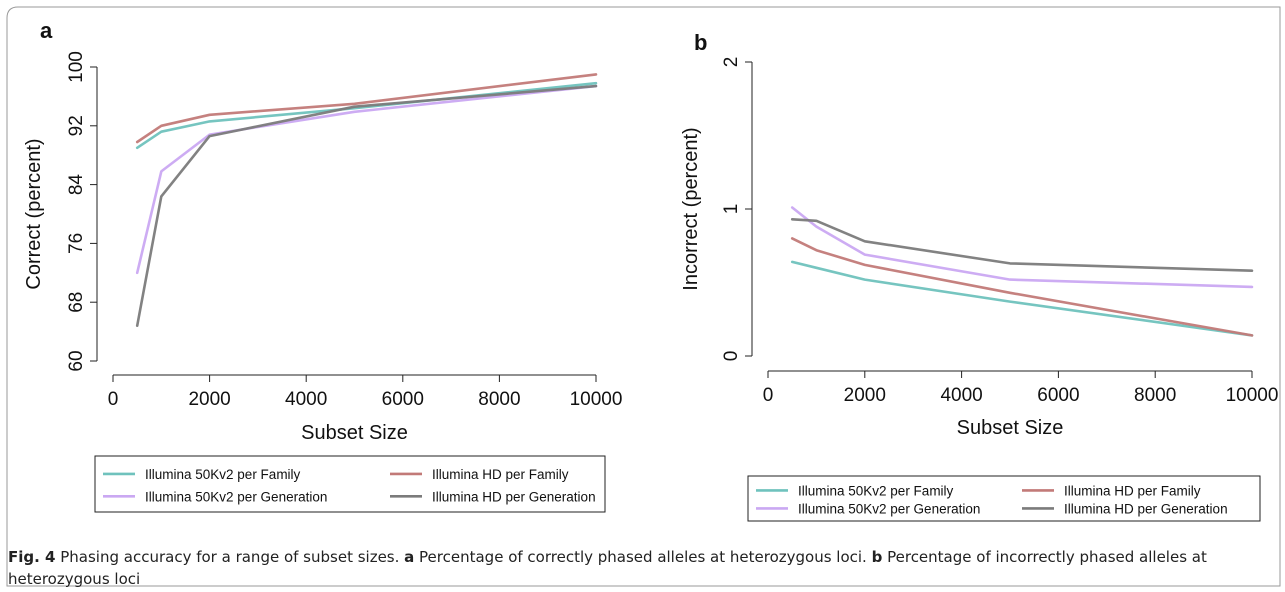 The image size is (1285, 592). I want to click on y-tick-label-a-5: 100, so click(76, 67).